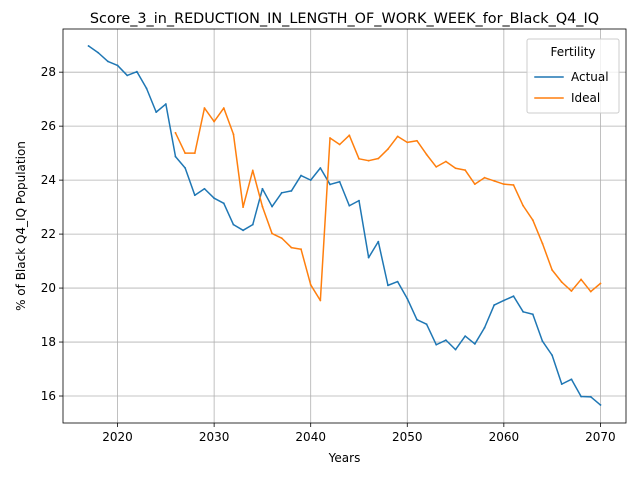 The height and width of the screenshot is (485, 640). What do you see at coordinates (21, 226) in the screenshot?
I see `y-axis-label: % of Black Q4_IQ Population` at bounding box center [21, 226].